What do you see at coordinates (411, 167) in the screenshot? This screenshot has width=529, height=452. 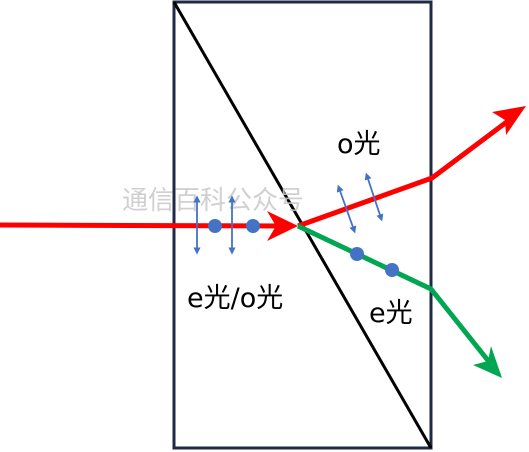 I see `o-ray` at bounding box center [411, 167].